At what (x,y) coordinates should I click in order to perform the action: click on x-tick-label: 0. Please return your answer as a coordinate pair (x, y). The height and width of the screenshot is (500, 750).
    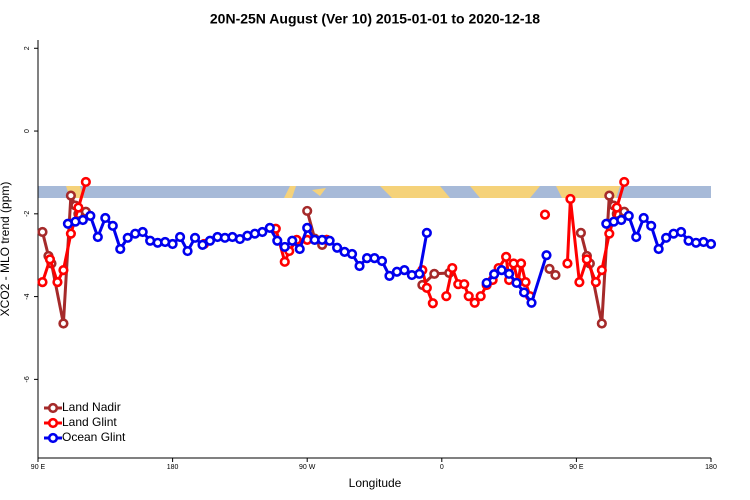
    Looking at the image, I should click on (442, 467).